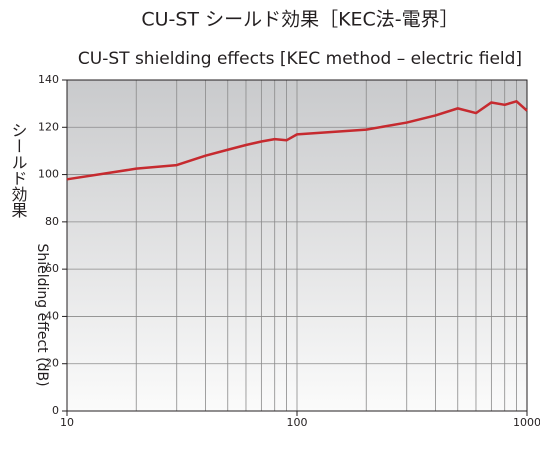 This screenshot has width=540, height=454. What do you see at coordinates (48, 126) in the screenshot?
I see `y-tick-label: 120` at bounding box center [48, 126].